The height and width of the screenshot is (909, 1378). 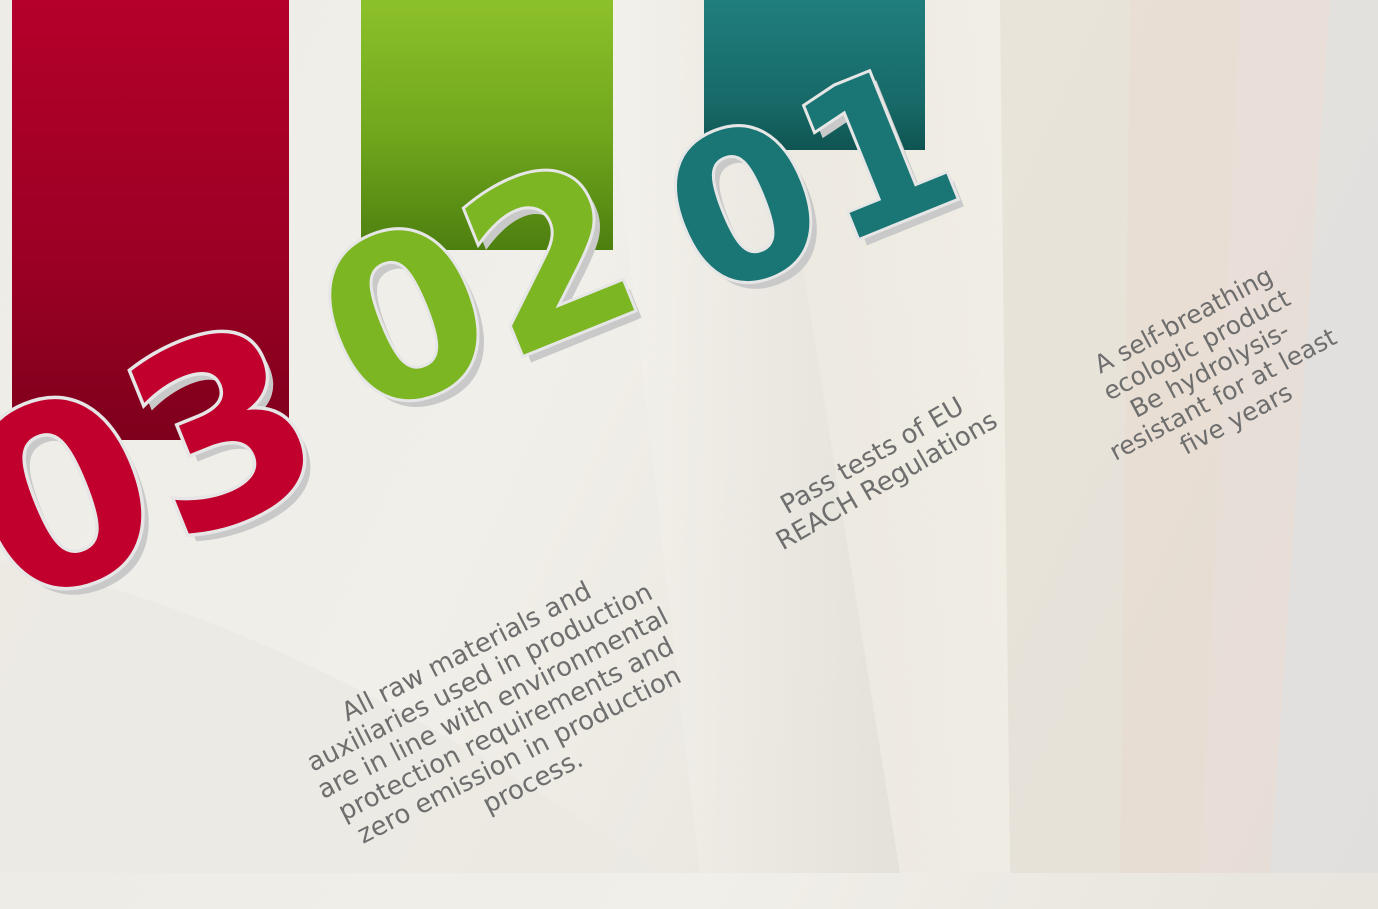 What do you see at coordinates (179, 465) in the screenshot?
I see `number-03: 03` at bounding box center [179, 465].